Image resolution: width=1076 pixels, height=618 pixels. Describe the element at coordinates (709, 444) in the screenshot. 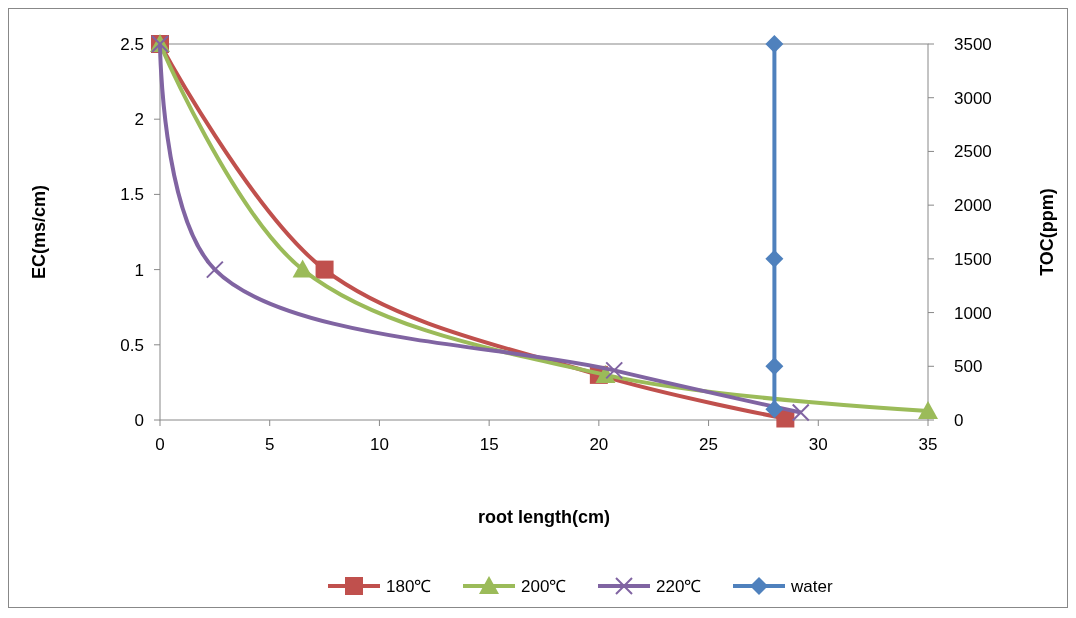

I see `x-tick-label: 25` at that location.